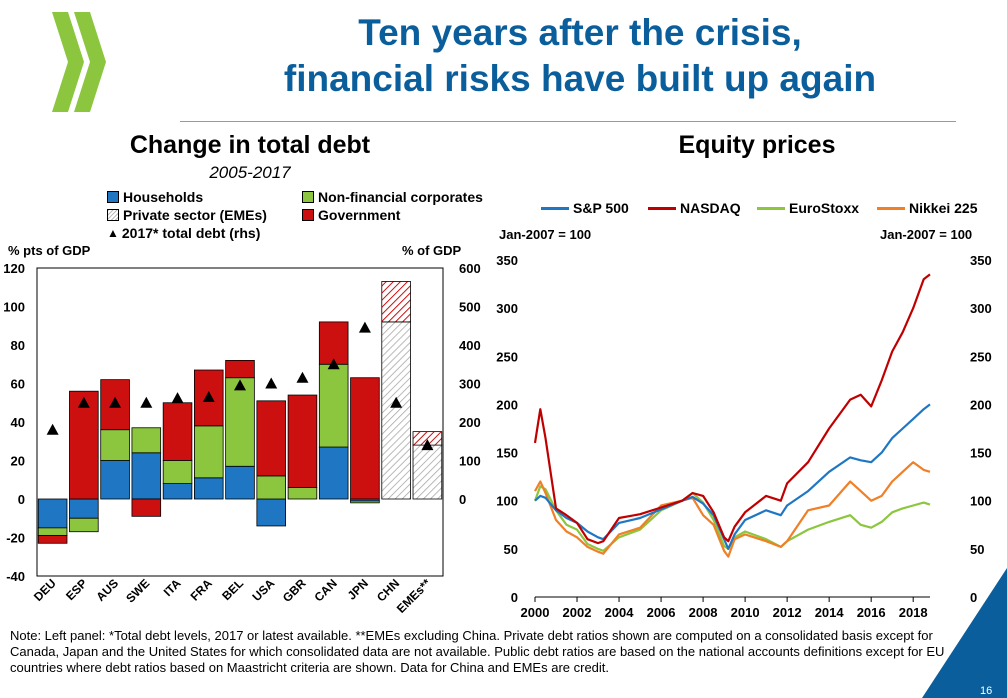  I want to click on equity-right-y-axis-label: Jan-2007 = 100, so click(926, 234).